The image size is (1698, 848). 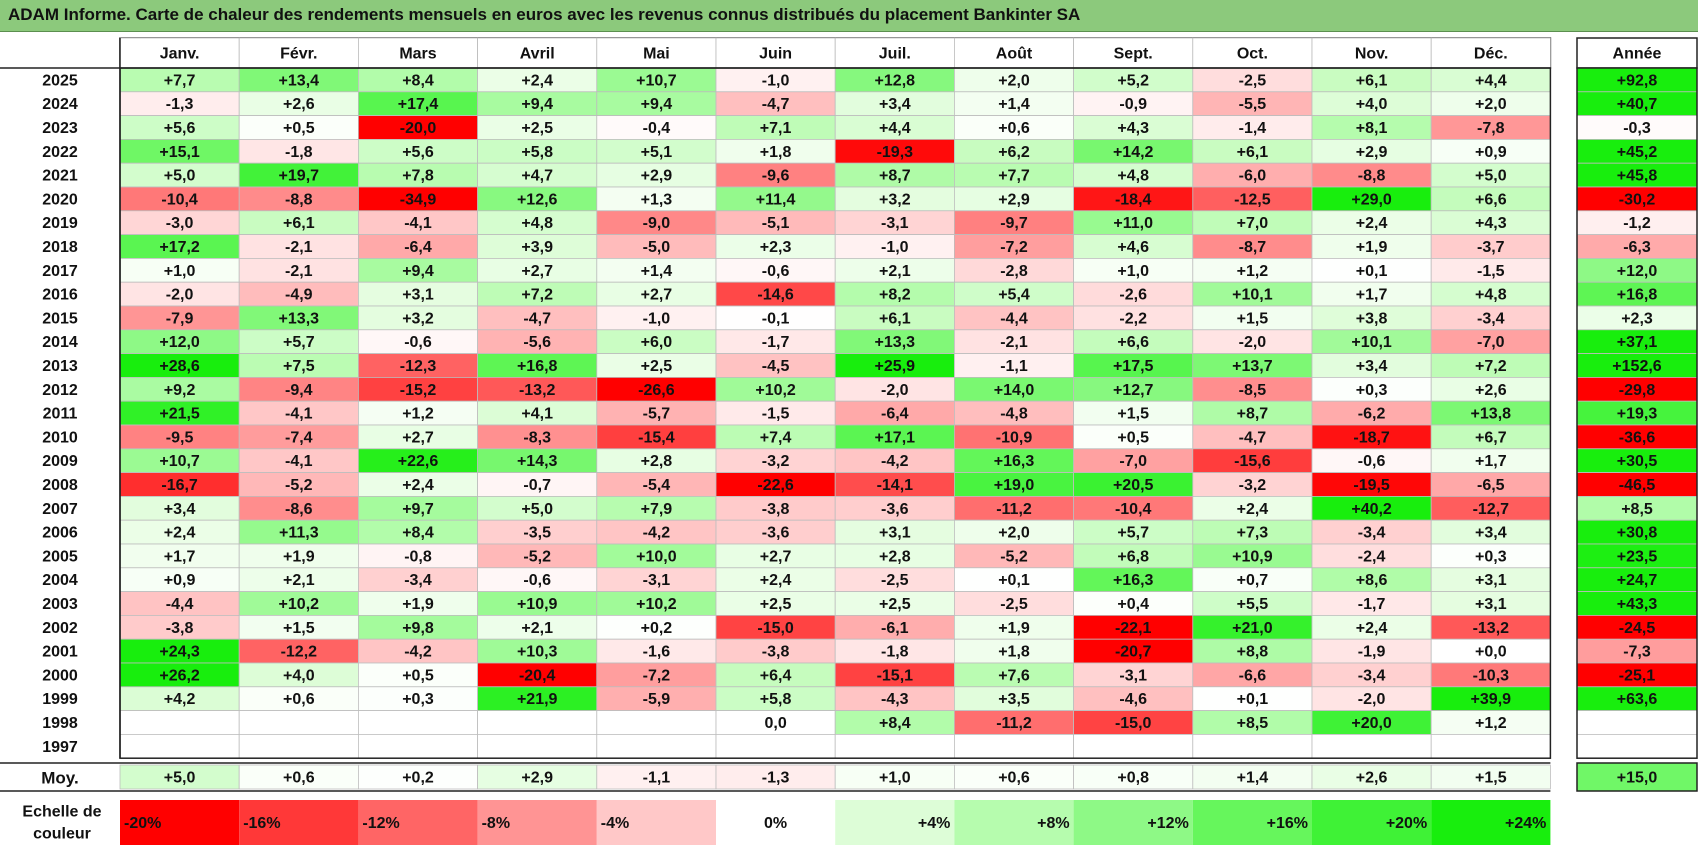 What do you see at coordinates (776, 223) in the screenshot?
I see `heatmap-cell-value: -5,1` at bounding box center [776, 223].